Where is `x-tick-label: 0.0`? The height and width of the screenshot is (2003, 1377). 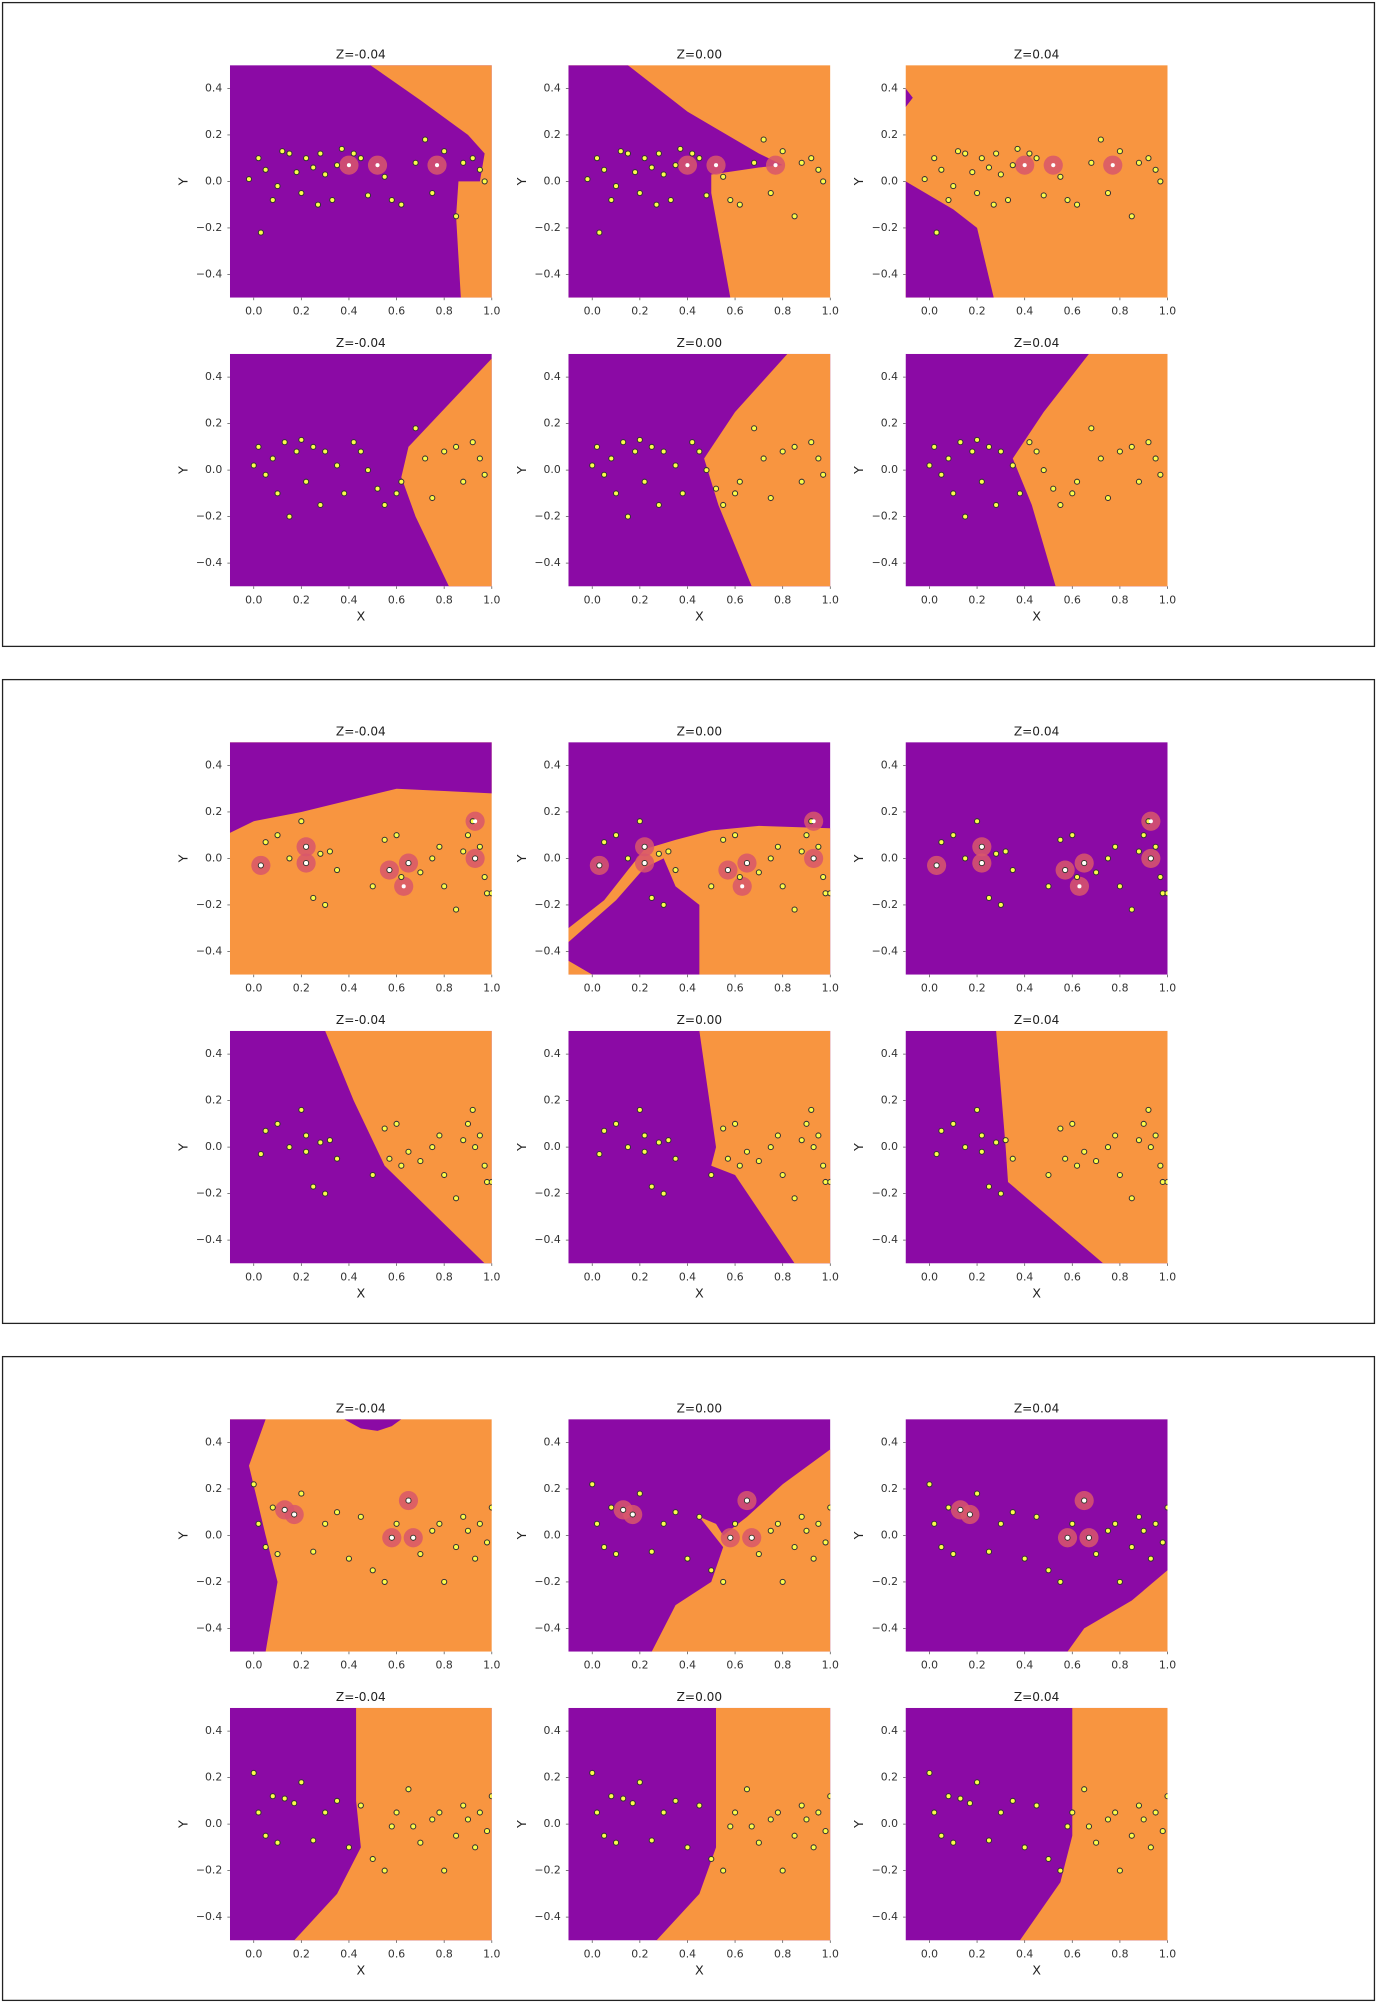
x-tick-label: 0.0 is located at coordinates (592, 1665).